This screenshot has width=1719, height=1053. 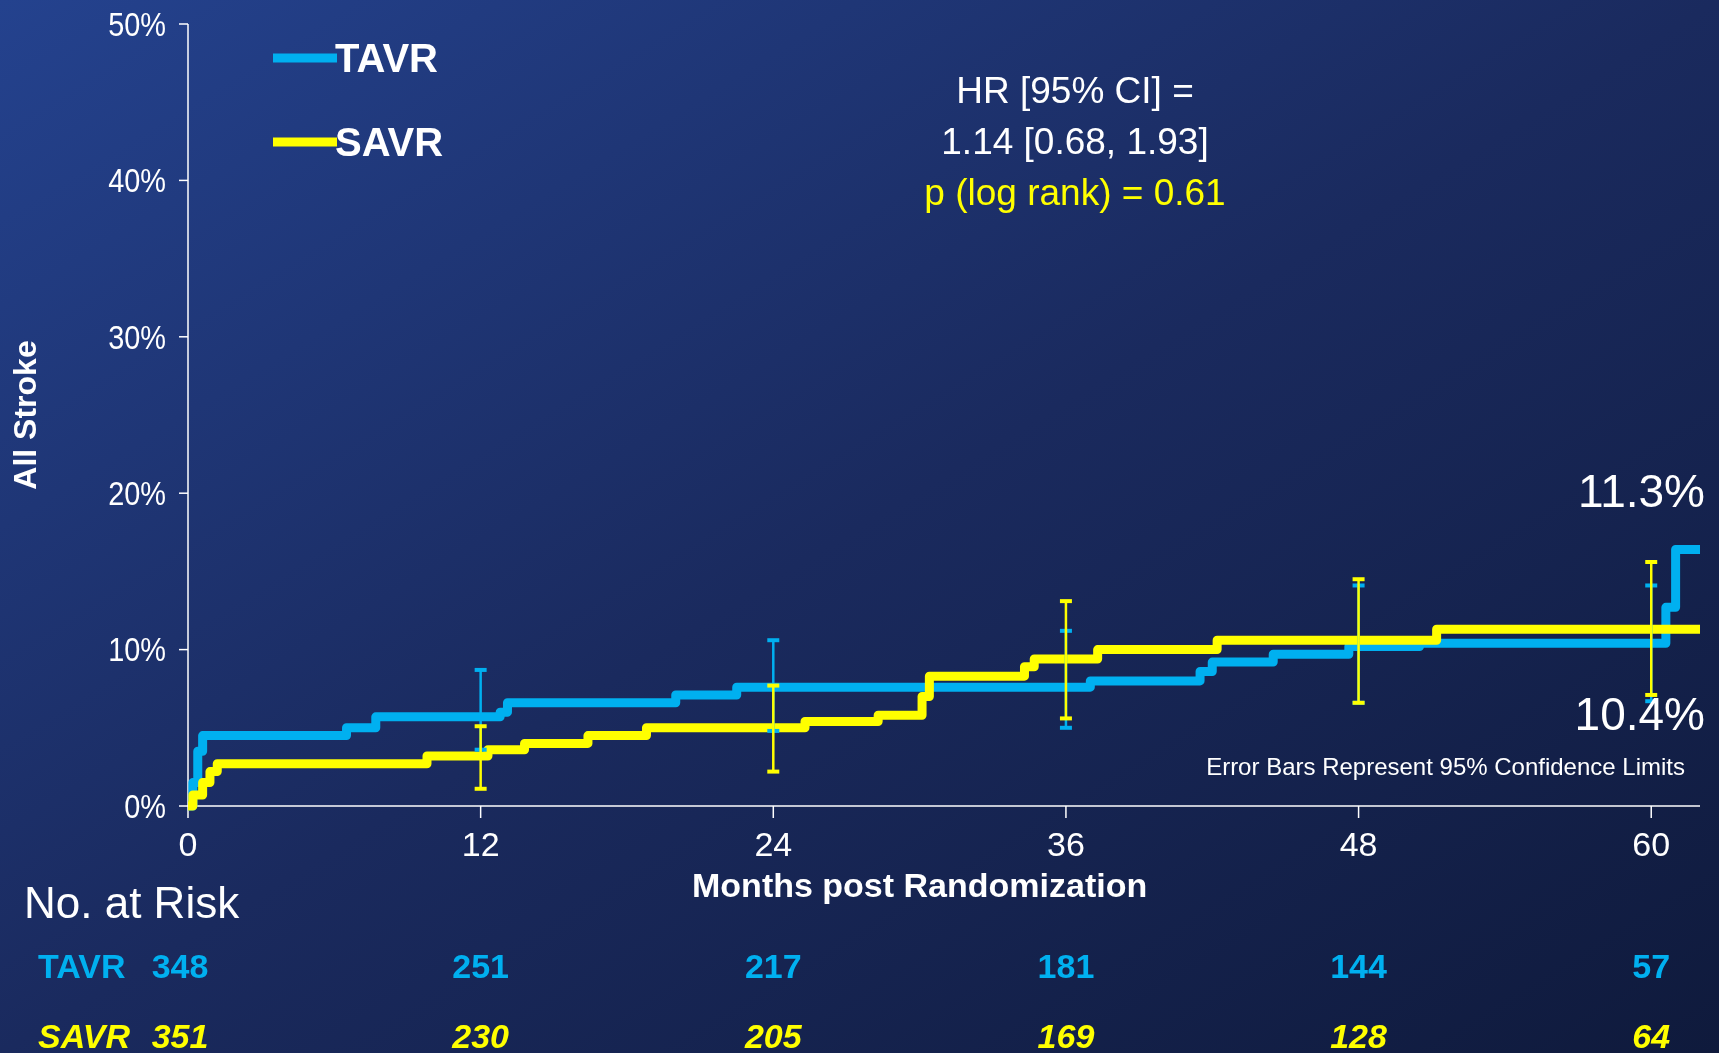 I want to click on text: 351, so click(x=180, y=1035).